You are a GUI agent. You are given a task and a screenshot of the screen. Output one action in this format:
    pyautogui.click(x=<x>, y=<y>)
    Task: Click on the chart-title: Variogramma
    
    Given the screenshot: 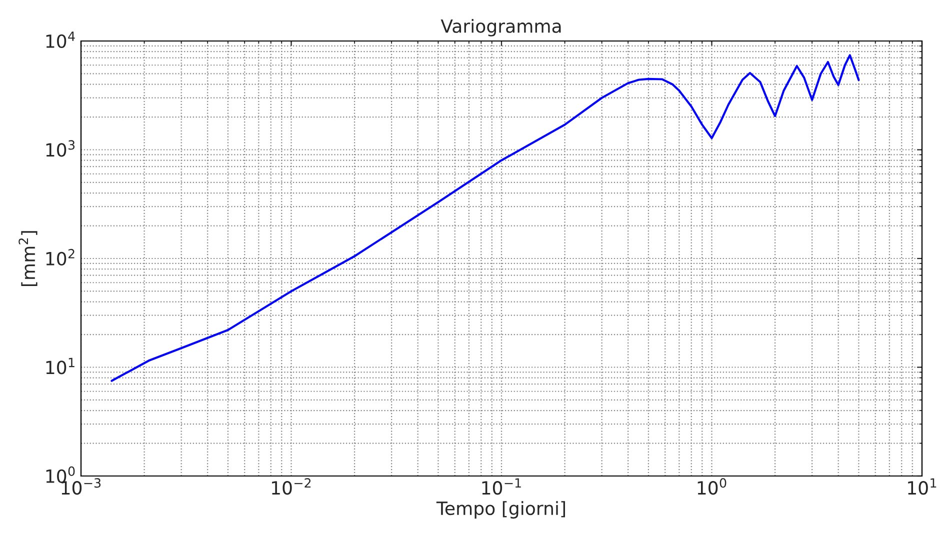 What is the action you would take?
    pyautogui.click(x=500, y=27)
    